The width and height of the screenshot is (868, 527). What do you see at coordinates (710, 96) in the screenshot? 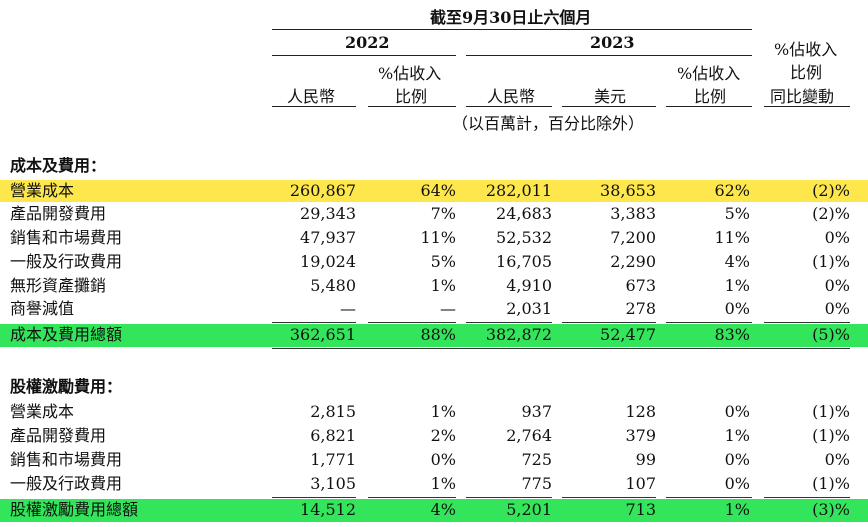
I see `col-pct-2023-heading-line2: 比例` at bounding box center [710, 96].